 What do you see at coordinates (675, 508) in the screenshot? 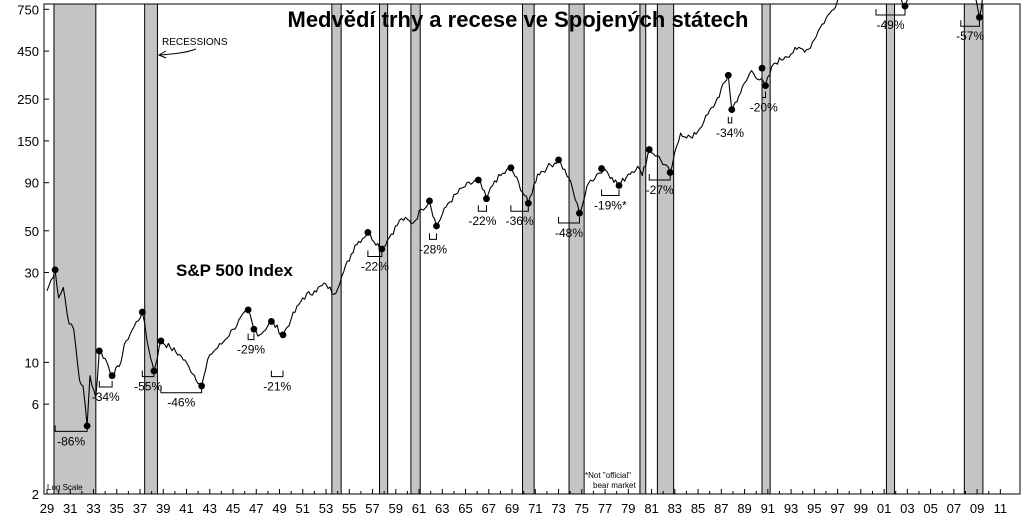
I see `x-tick-label: 83` at bounding box center [675, 508].